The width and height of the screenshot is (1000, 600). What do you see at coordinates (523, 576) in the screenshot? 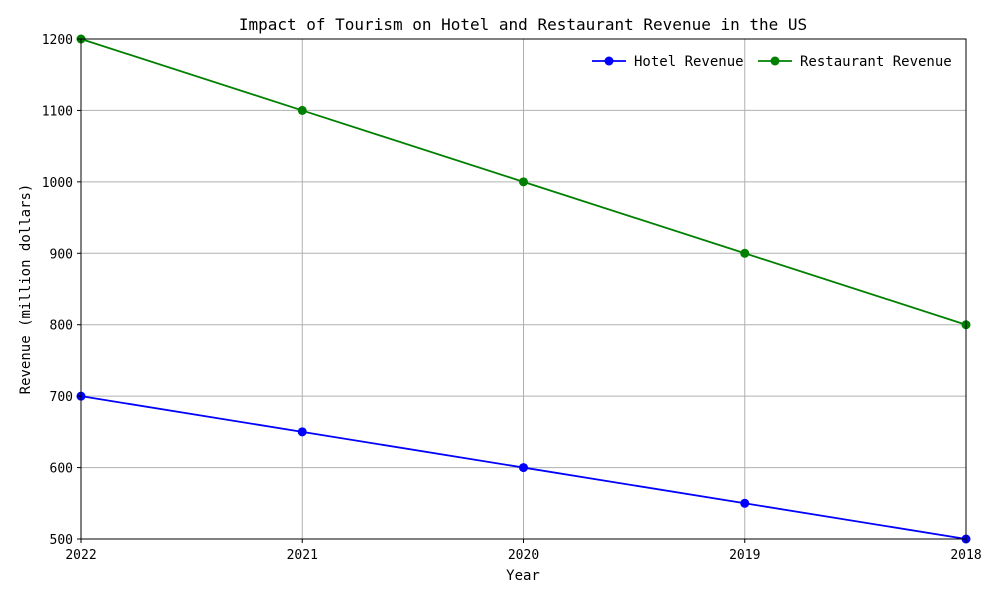
I see `x-axis-label: Year` at bounding box center [523, 576].